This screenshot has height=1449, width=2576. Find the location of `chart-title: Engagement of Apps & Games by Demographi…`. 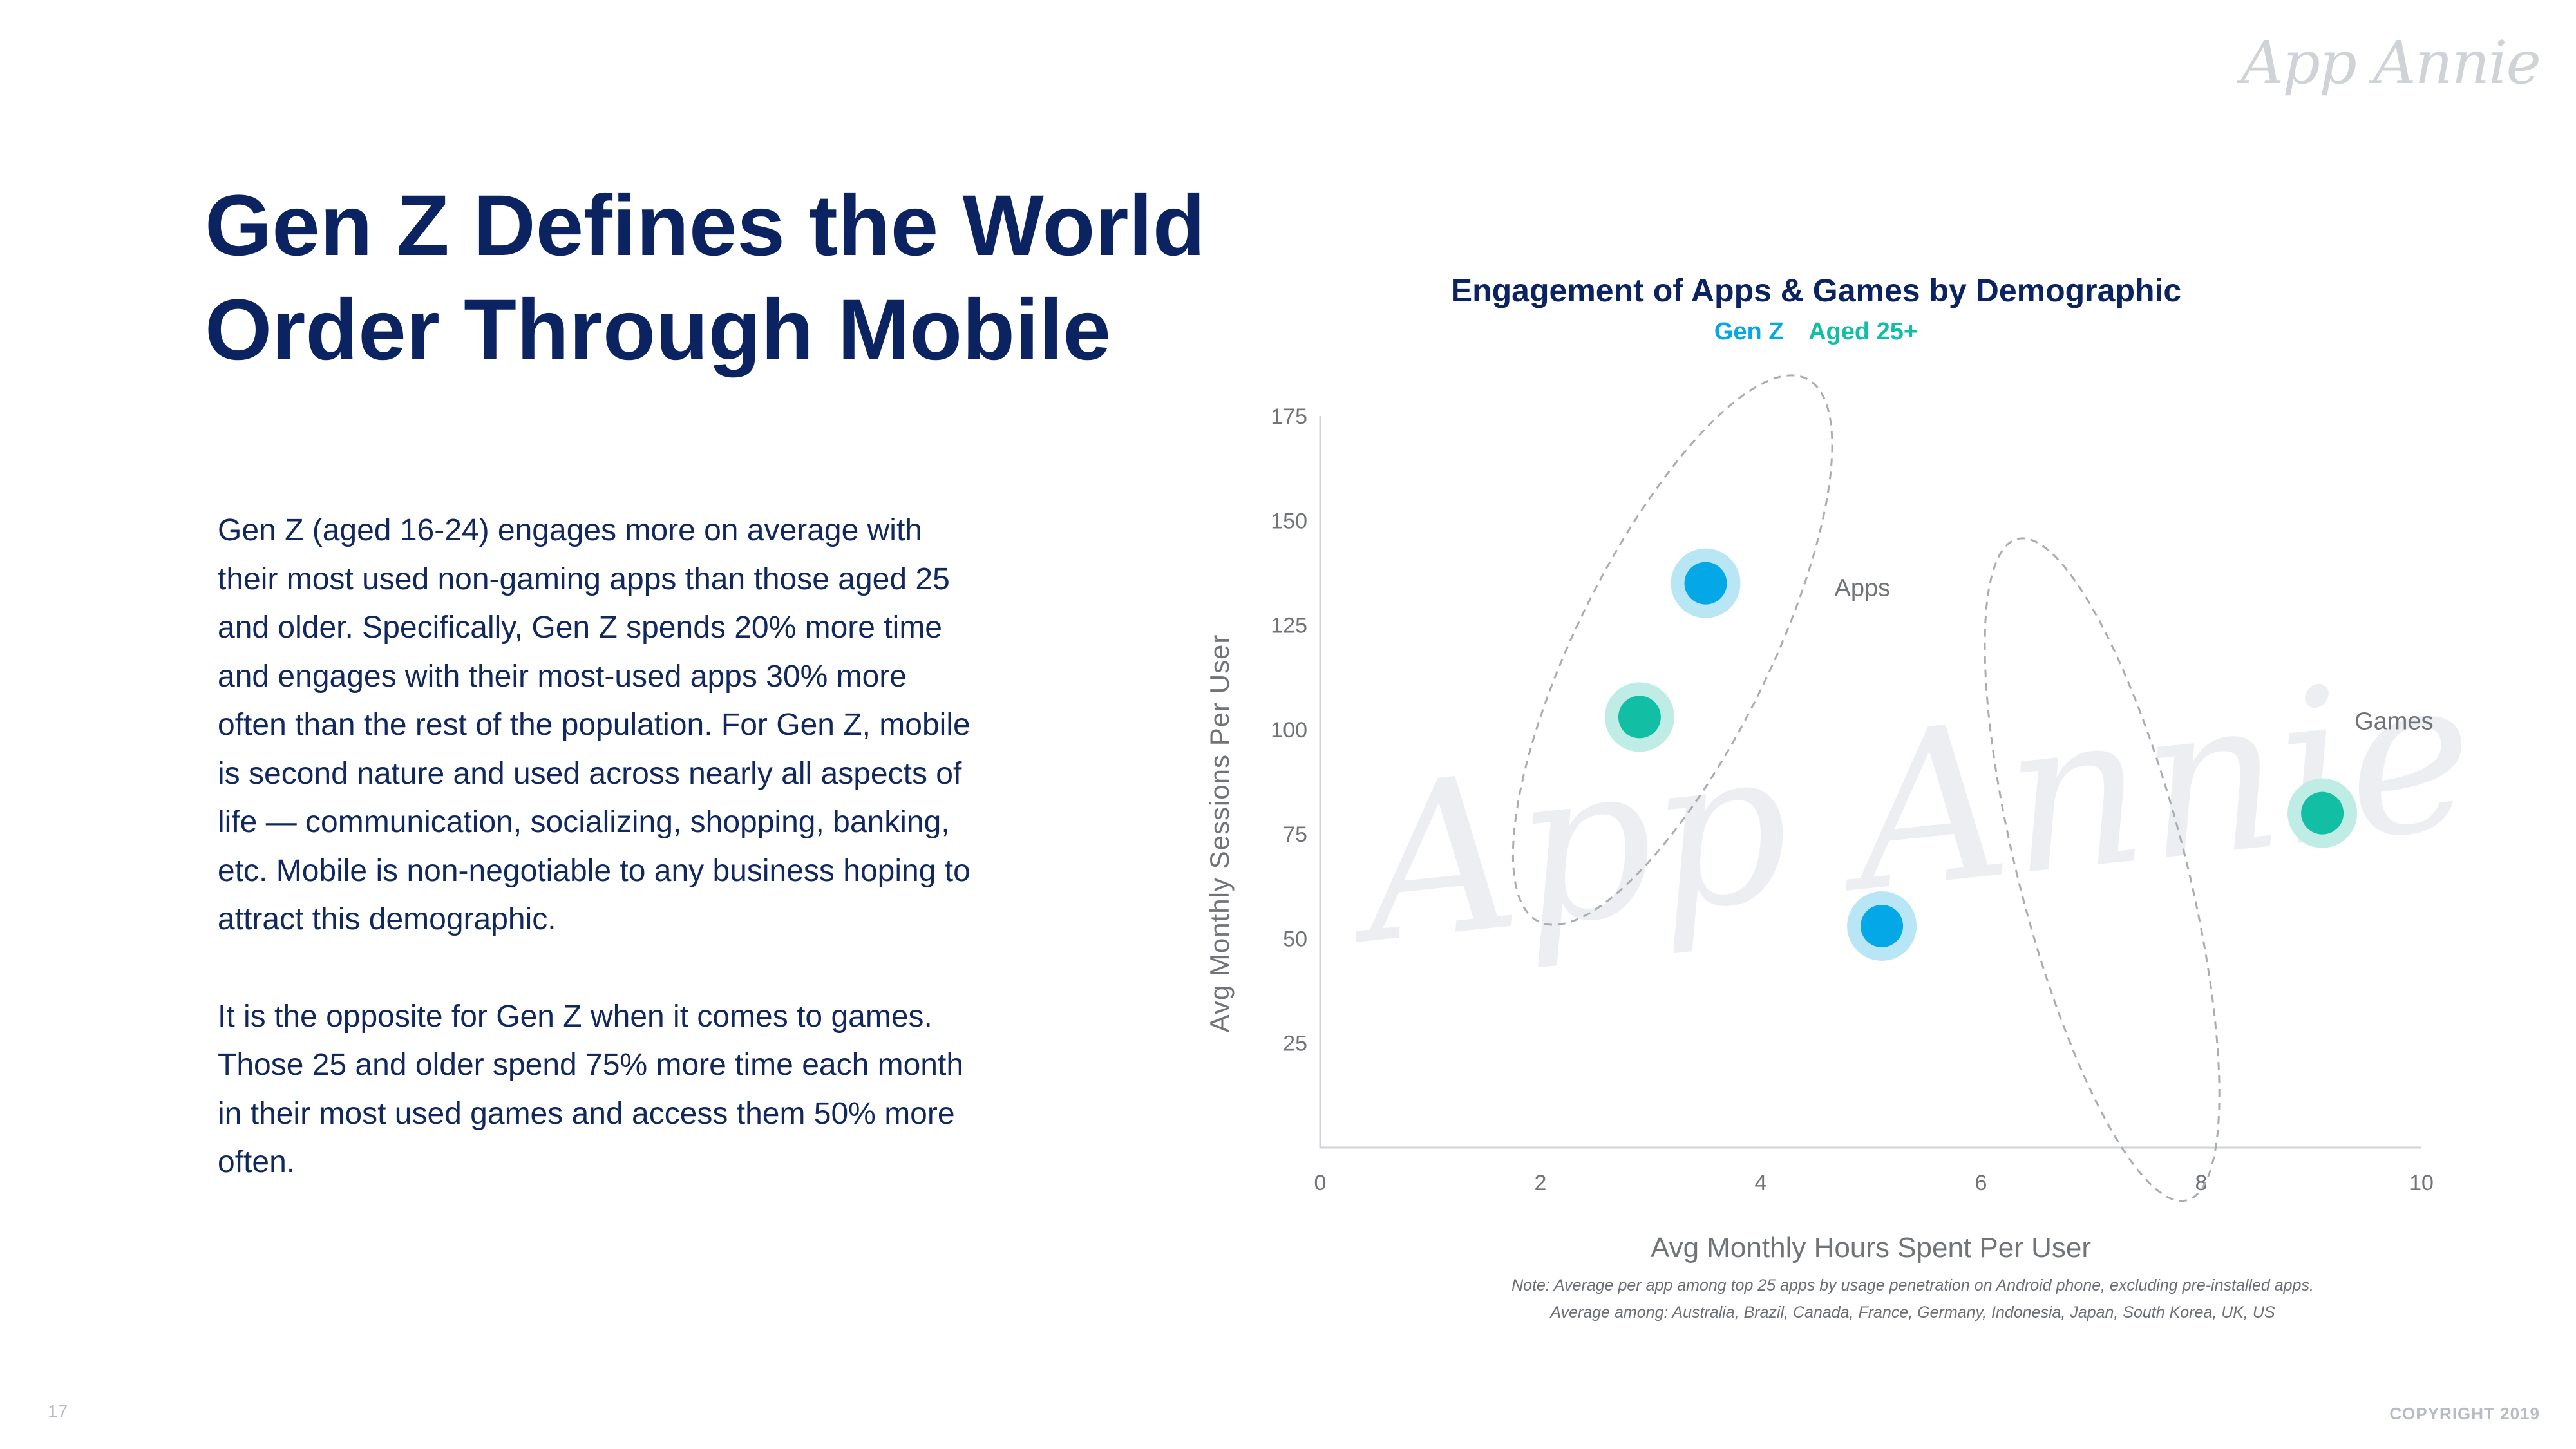

chart-title: Engagement of Apps & Games by Demographi… is located at coordinates (1816, 290).